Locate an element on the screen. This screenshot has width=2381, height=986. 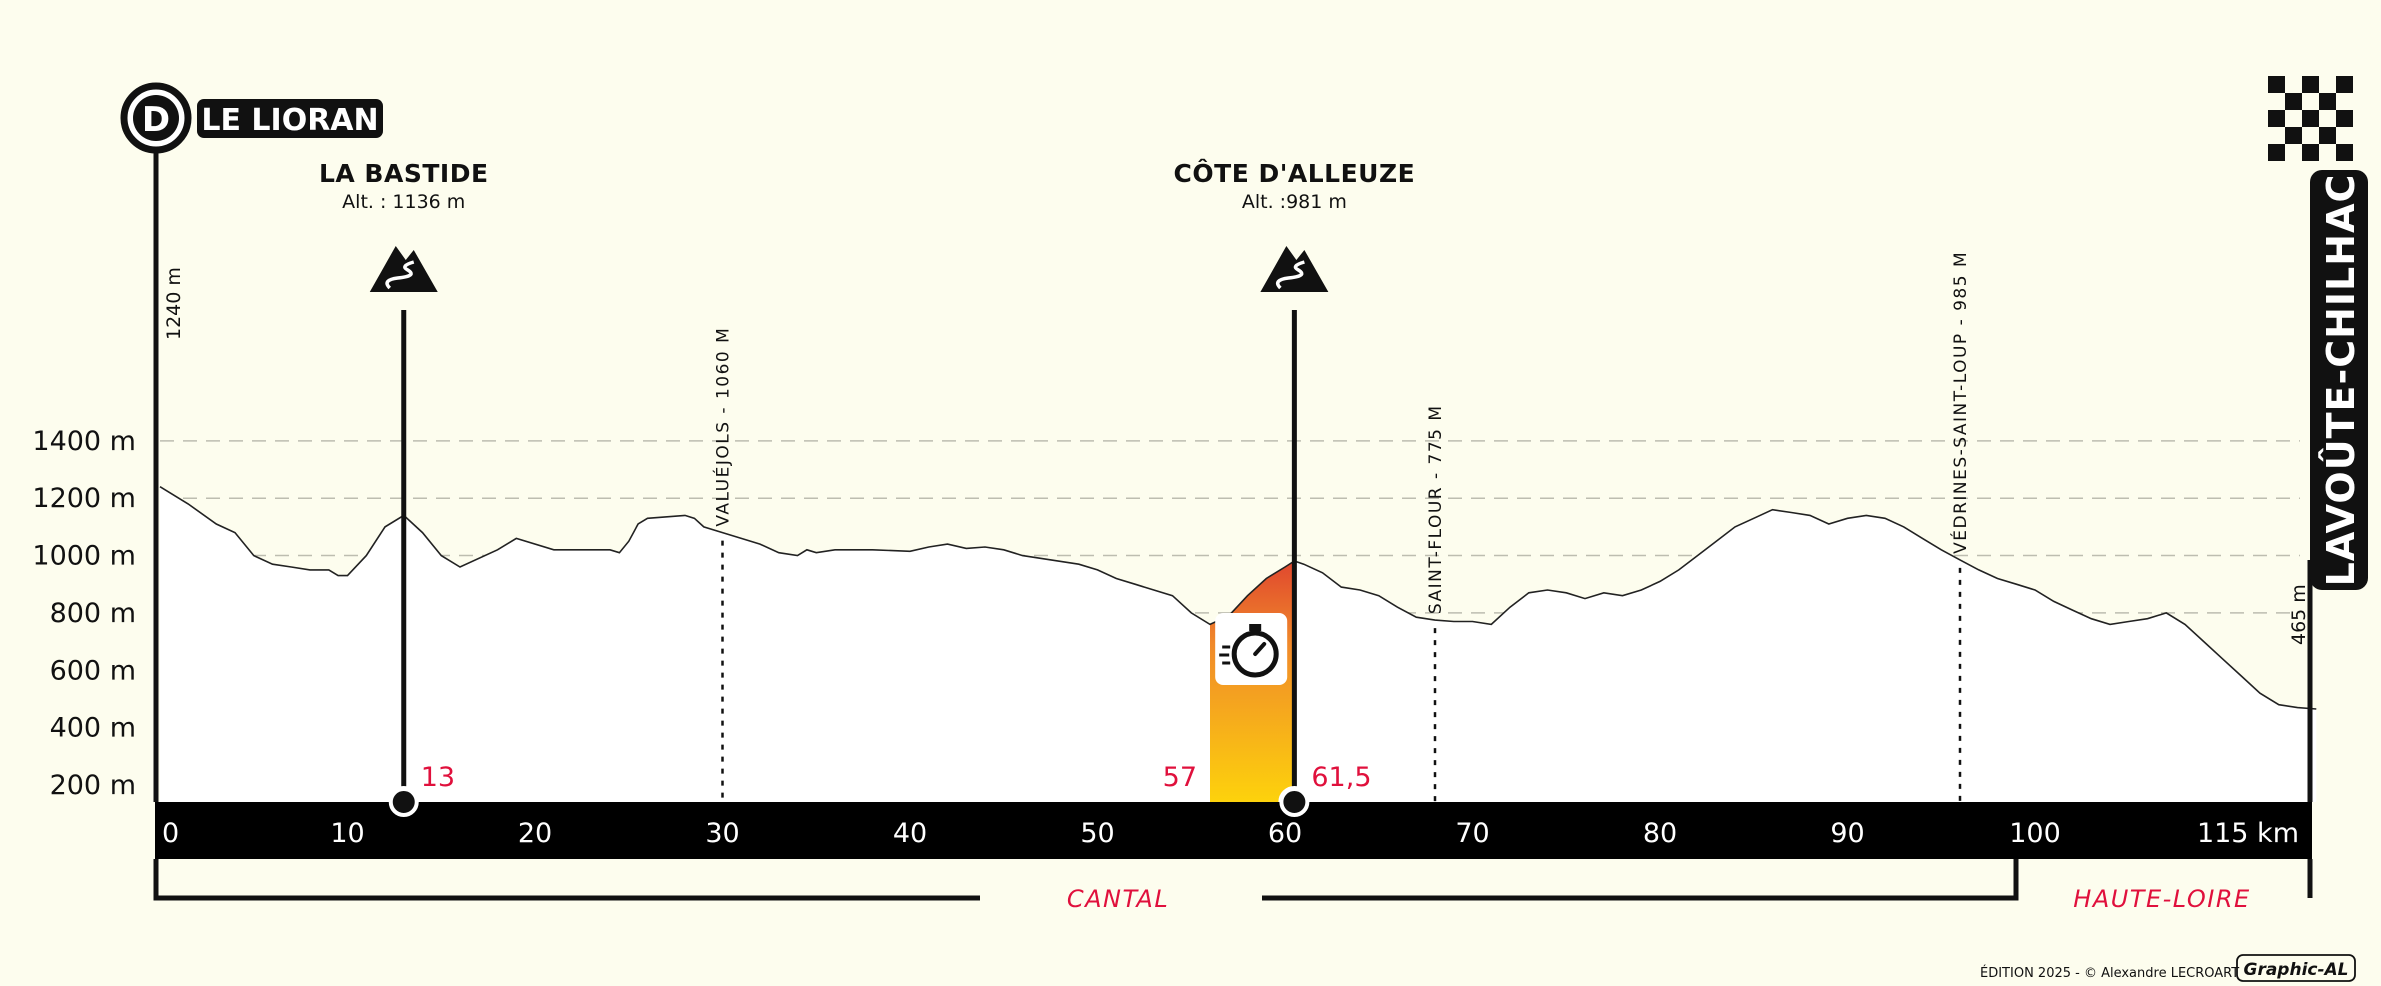
x-tick-label: 30 is located at coordinates (722, 833).